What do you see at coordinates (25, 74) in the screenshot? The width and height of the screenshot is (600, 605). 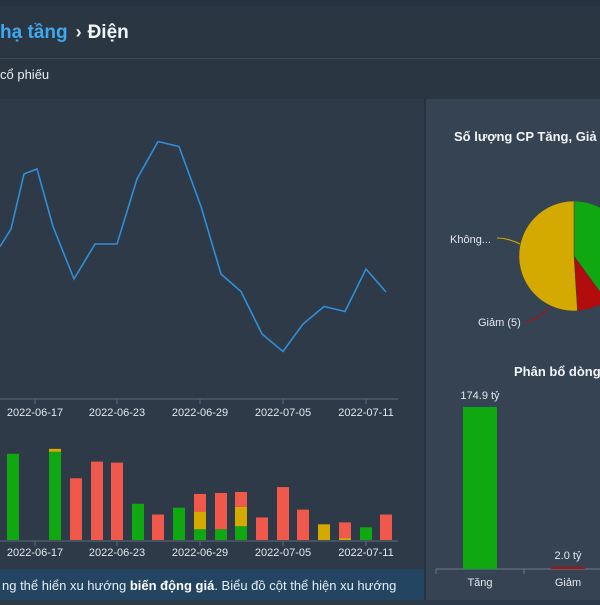 I see `tab-stocks: cổ phiếu` at bounding box center [25, 74].